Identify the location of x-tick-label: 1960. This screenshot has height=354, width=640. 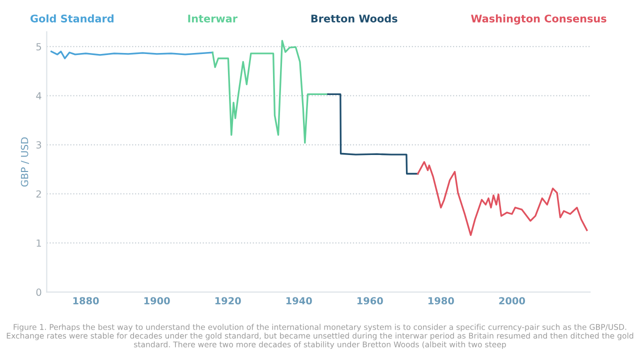
(370, 300).